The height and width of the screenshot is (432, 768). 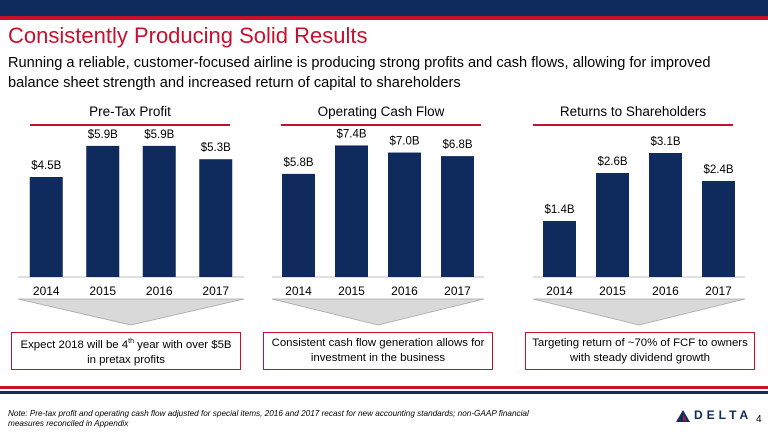 What do you see at coordinates (633, 111) in the screenshot?
I see `panel-title-returns: Returns to Shareholders` at bounding box center [633, 111].